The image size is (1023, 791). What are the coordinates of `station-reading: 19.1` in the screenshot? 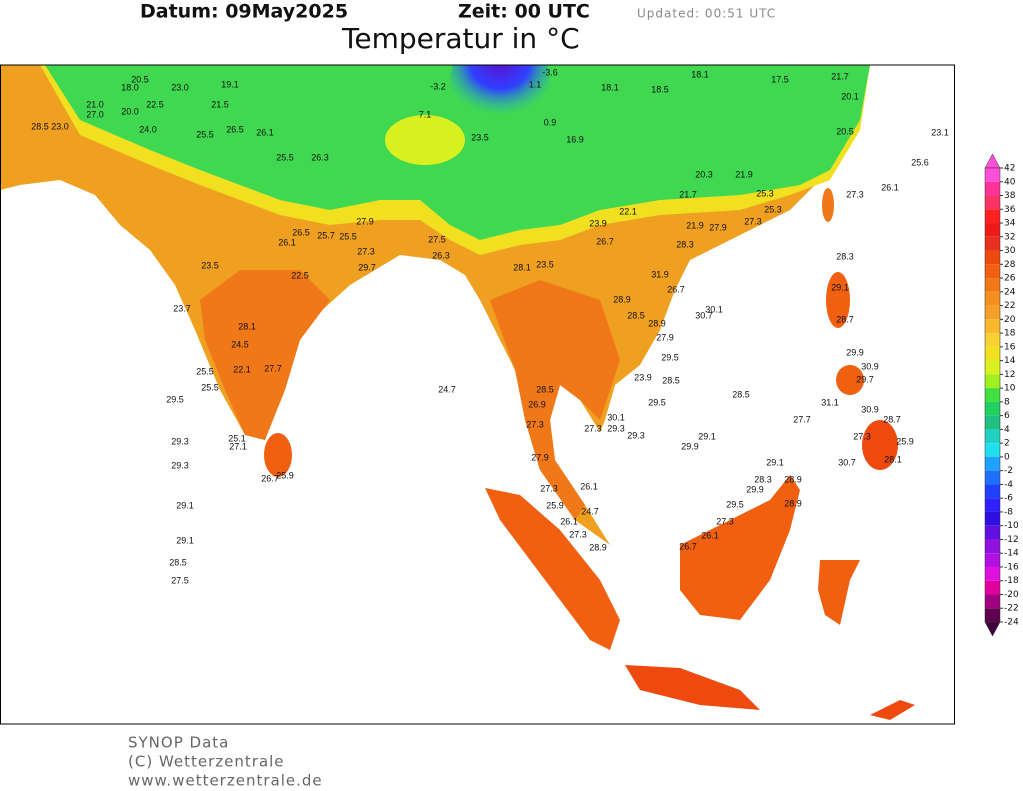 It's located at (230, 84).